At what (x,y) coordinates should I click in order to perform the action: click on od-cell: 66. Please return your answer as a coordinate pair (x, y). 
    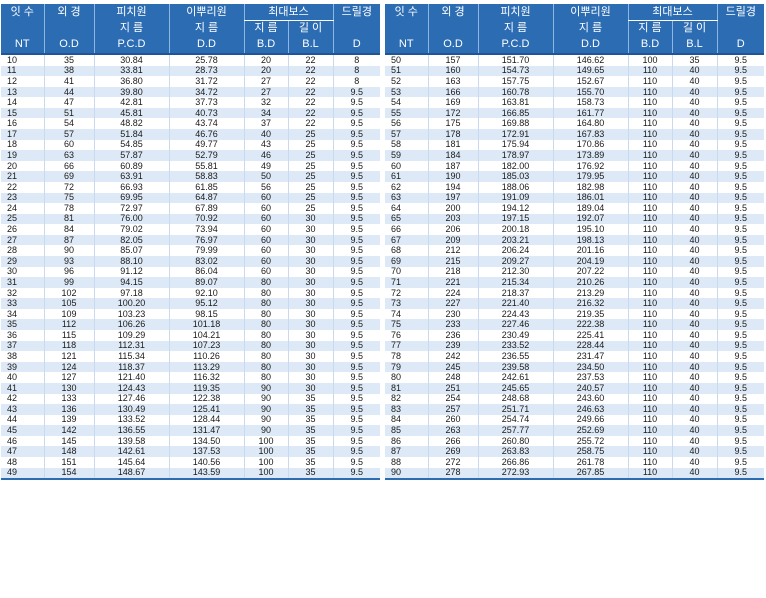
    Looking at the image, I should click on (68, 166).